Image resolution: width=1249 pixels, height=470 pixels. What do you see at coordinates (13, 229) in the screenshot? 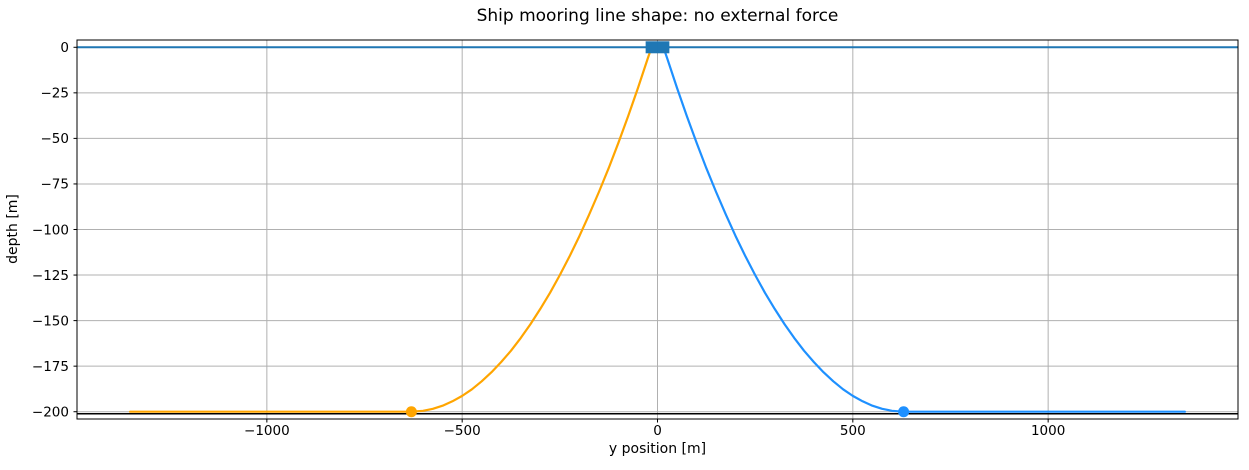
I see `y-axis-label: depth [m]` at bounding box center [13, 229].